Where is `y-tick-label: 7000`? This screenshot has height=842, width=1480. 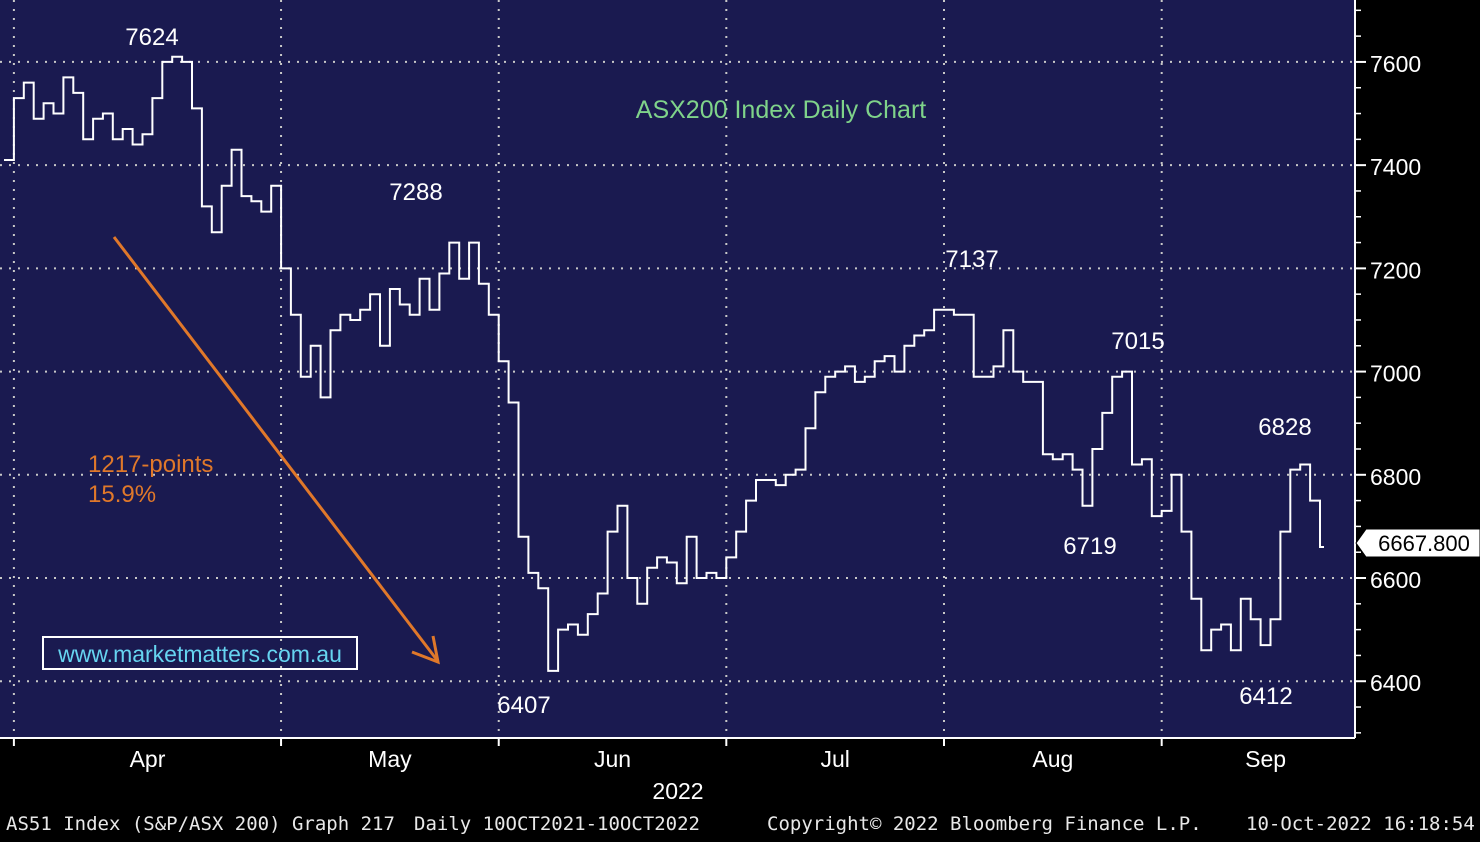
y-tick-label: 7000 is located at coordinates (1395, 374).